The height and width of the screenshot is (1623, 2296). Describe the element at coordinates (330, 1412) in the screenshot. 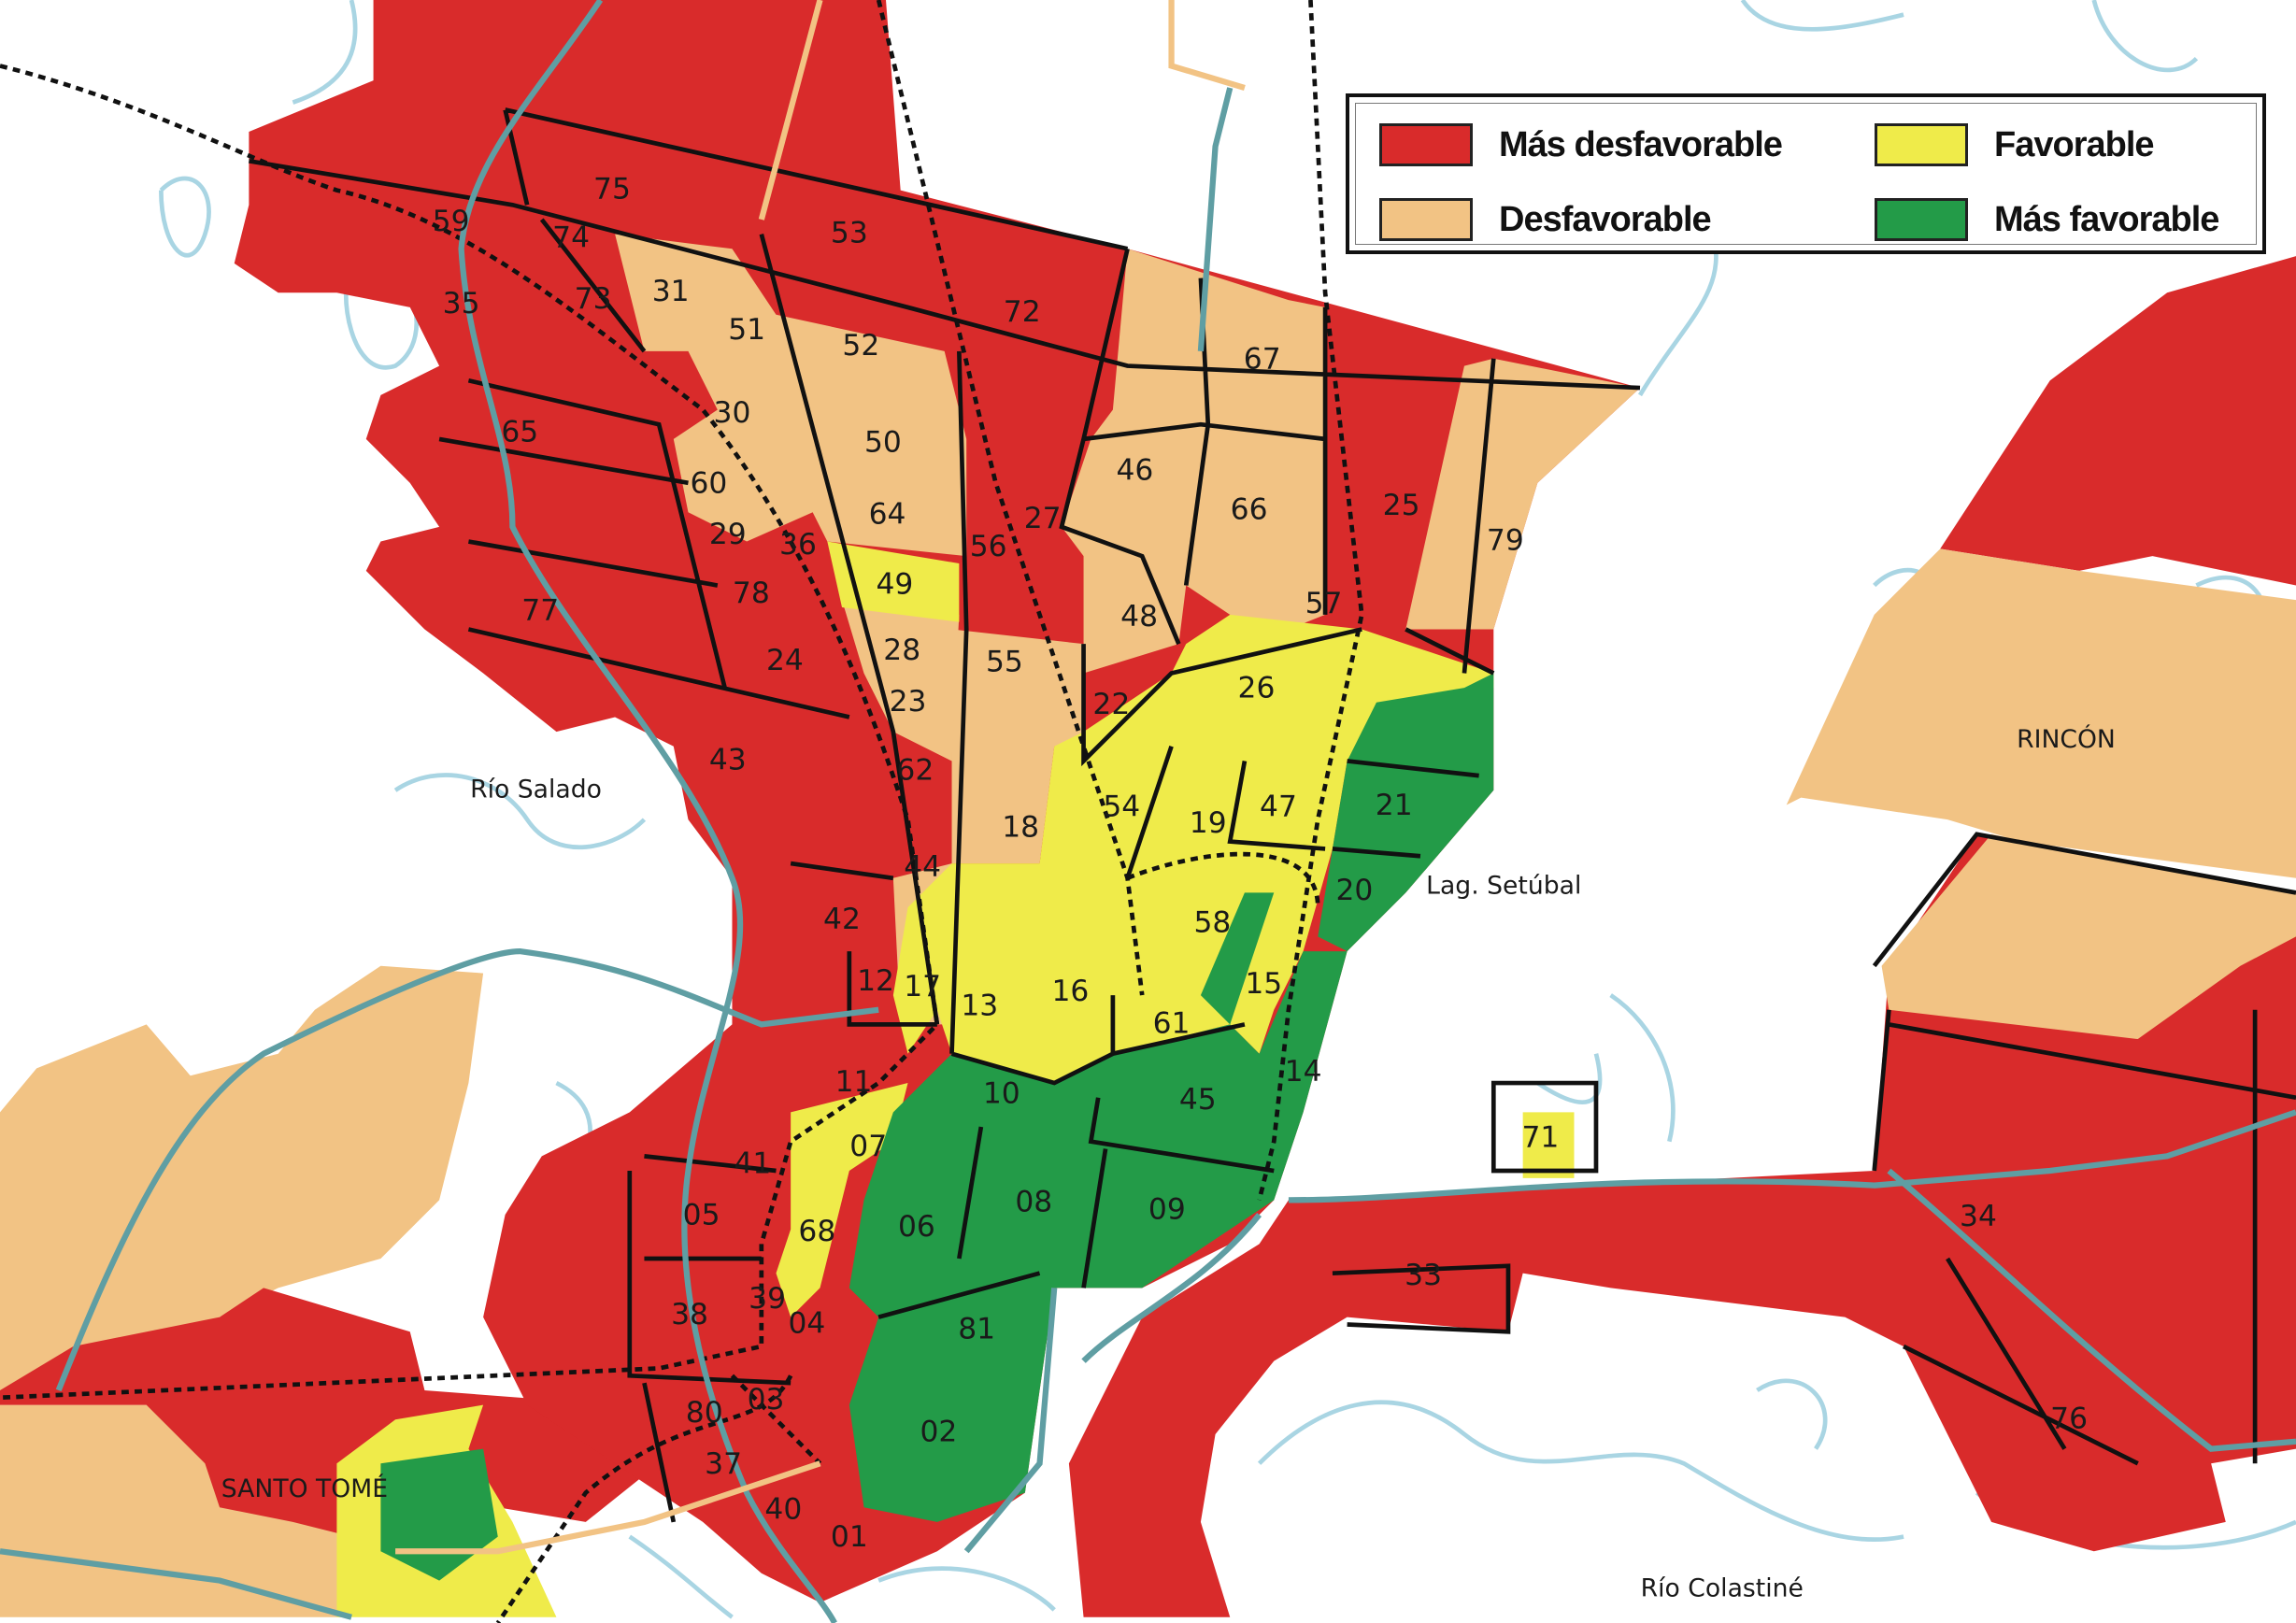

I see `area-mas-desfavorable-santo-tome` at that location.